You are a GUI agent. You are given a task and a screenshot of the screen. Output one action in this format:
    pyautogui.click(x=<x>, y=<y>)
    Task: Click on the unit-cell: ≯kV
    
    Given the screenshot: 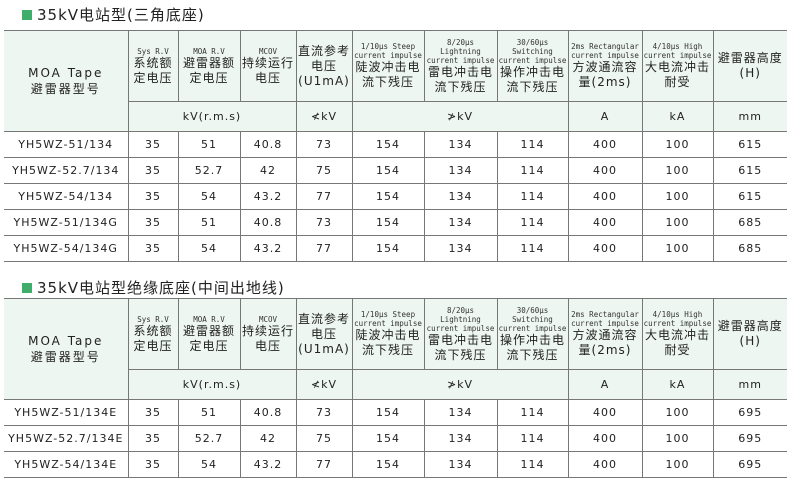 What is the action you would take?
    pyautogui.click(x=460, y=116)
    